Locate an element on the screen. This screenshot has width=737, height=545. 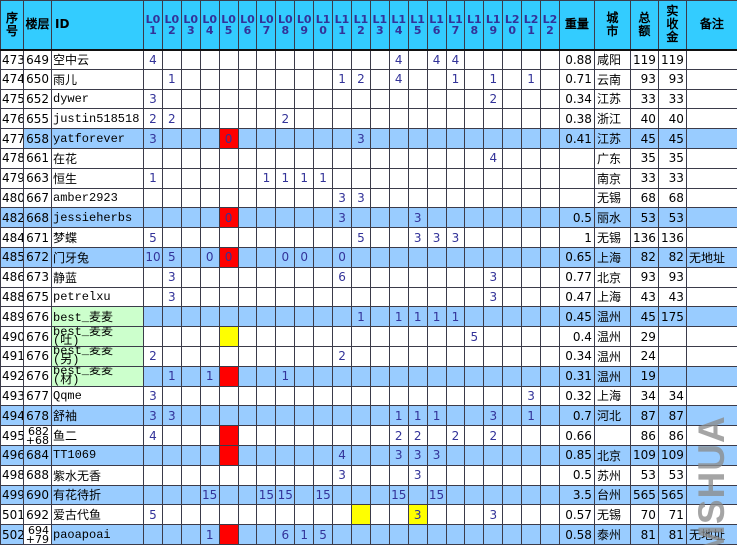
cell-l12 is located at coordinates (360, 59).